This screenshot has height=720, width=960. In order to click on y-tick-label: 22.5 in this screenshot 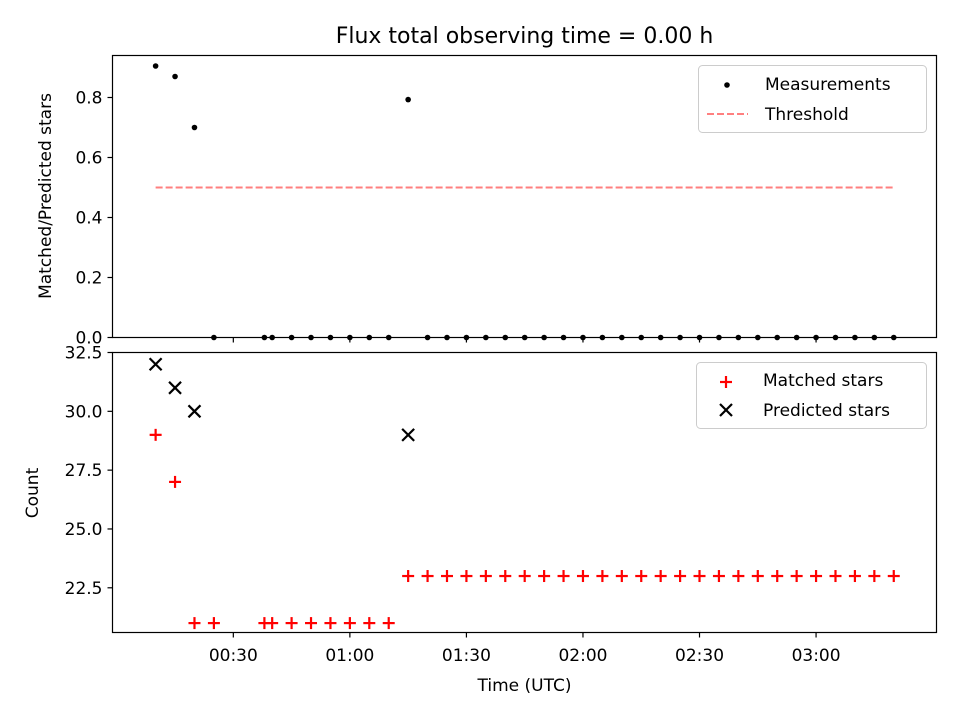, I will do `click(84, 589)`.